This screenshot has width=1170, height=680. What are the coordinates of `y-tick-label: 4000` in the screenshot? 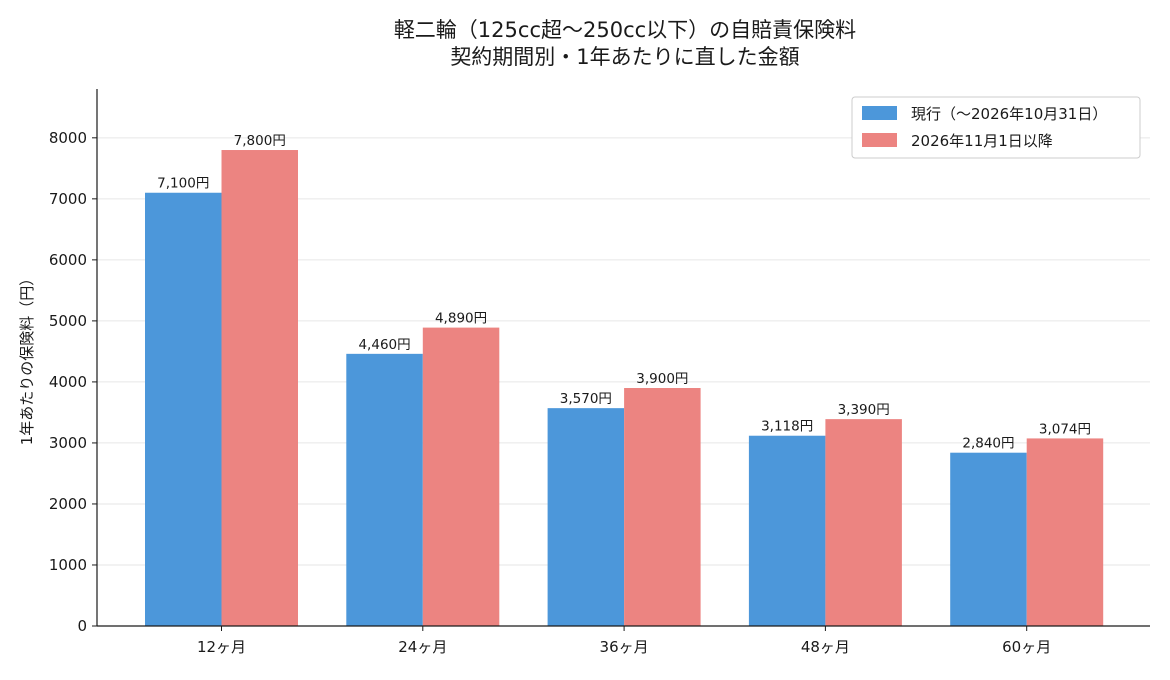 It's located at (68, 382).